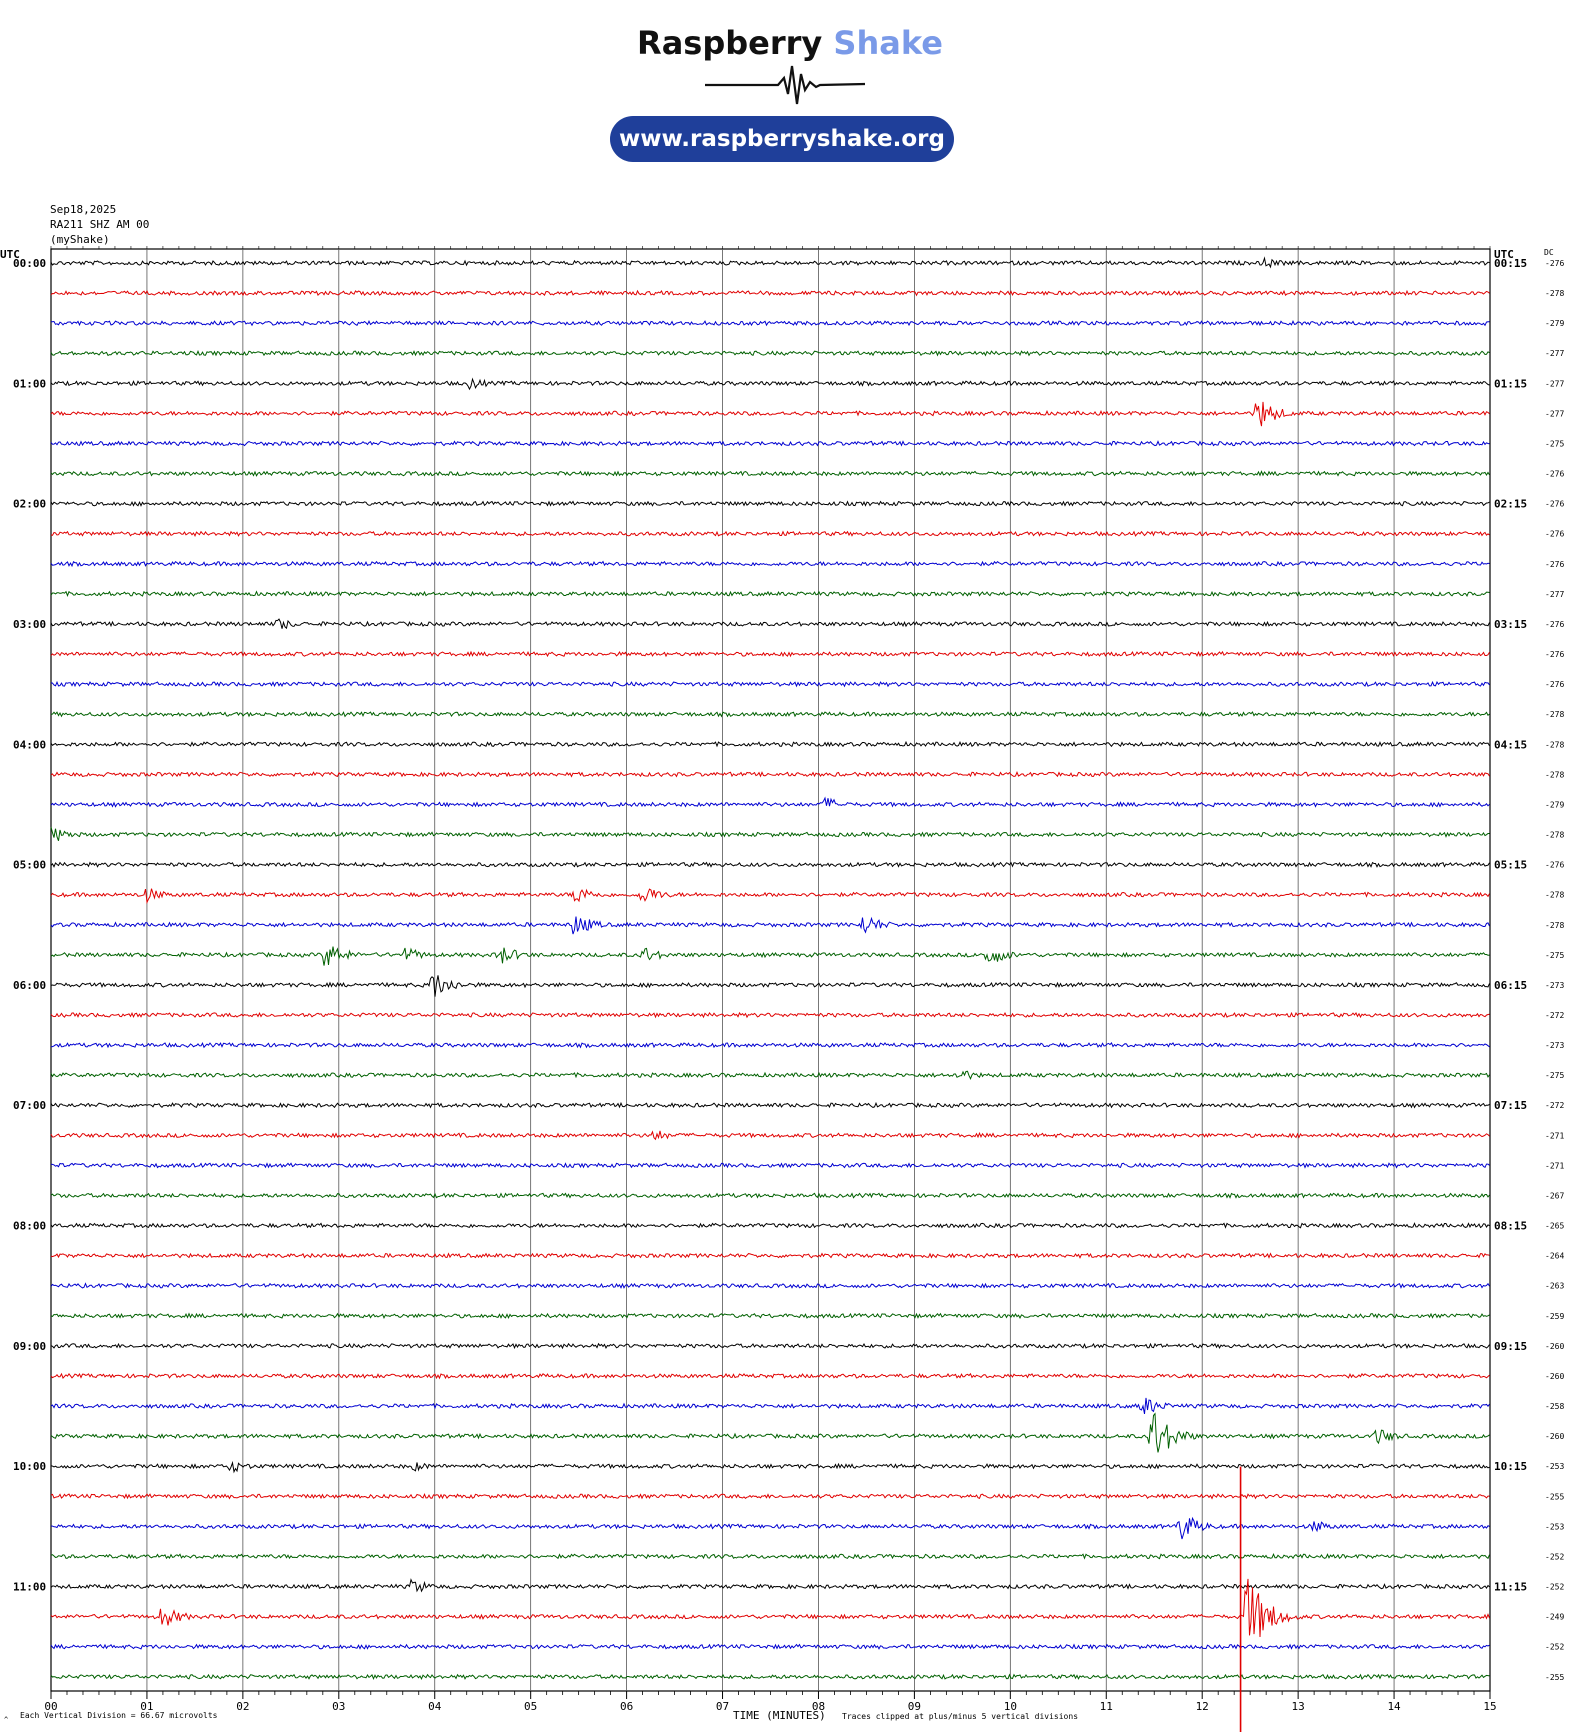 The width and height of the screenshot is (1570, 1732). I want to click on header-station: RA211 SHZ AM 00, so click(100, 224).